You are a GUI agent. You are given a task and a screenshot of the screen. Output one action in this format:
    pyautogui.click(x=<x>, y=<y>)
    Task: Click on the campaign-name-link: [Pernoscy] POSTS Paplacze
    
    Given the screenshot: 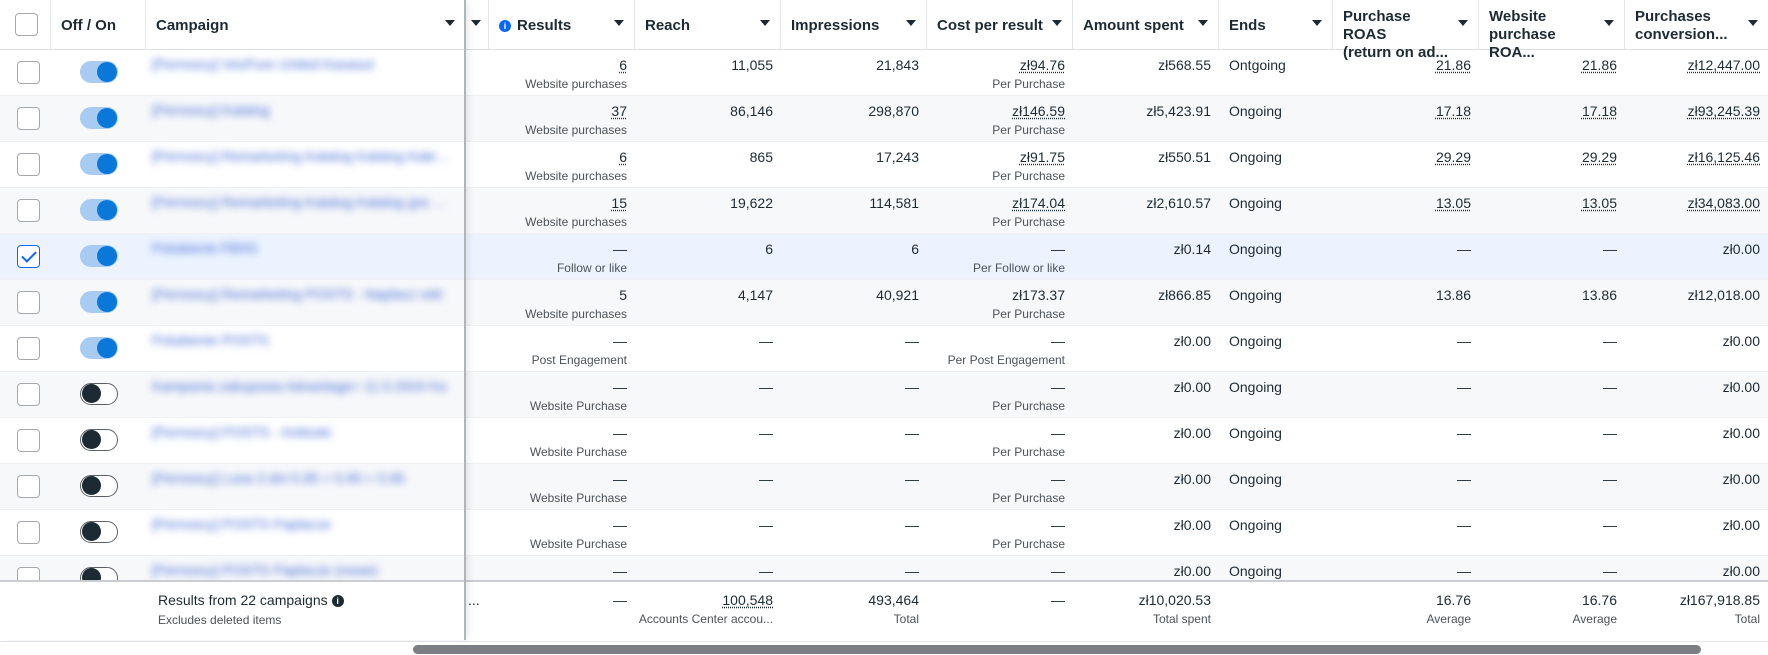 What is the action you would take?
    pyautogui.click(x=241, y=524)
    